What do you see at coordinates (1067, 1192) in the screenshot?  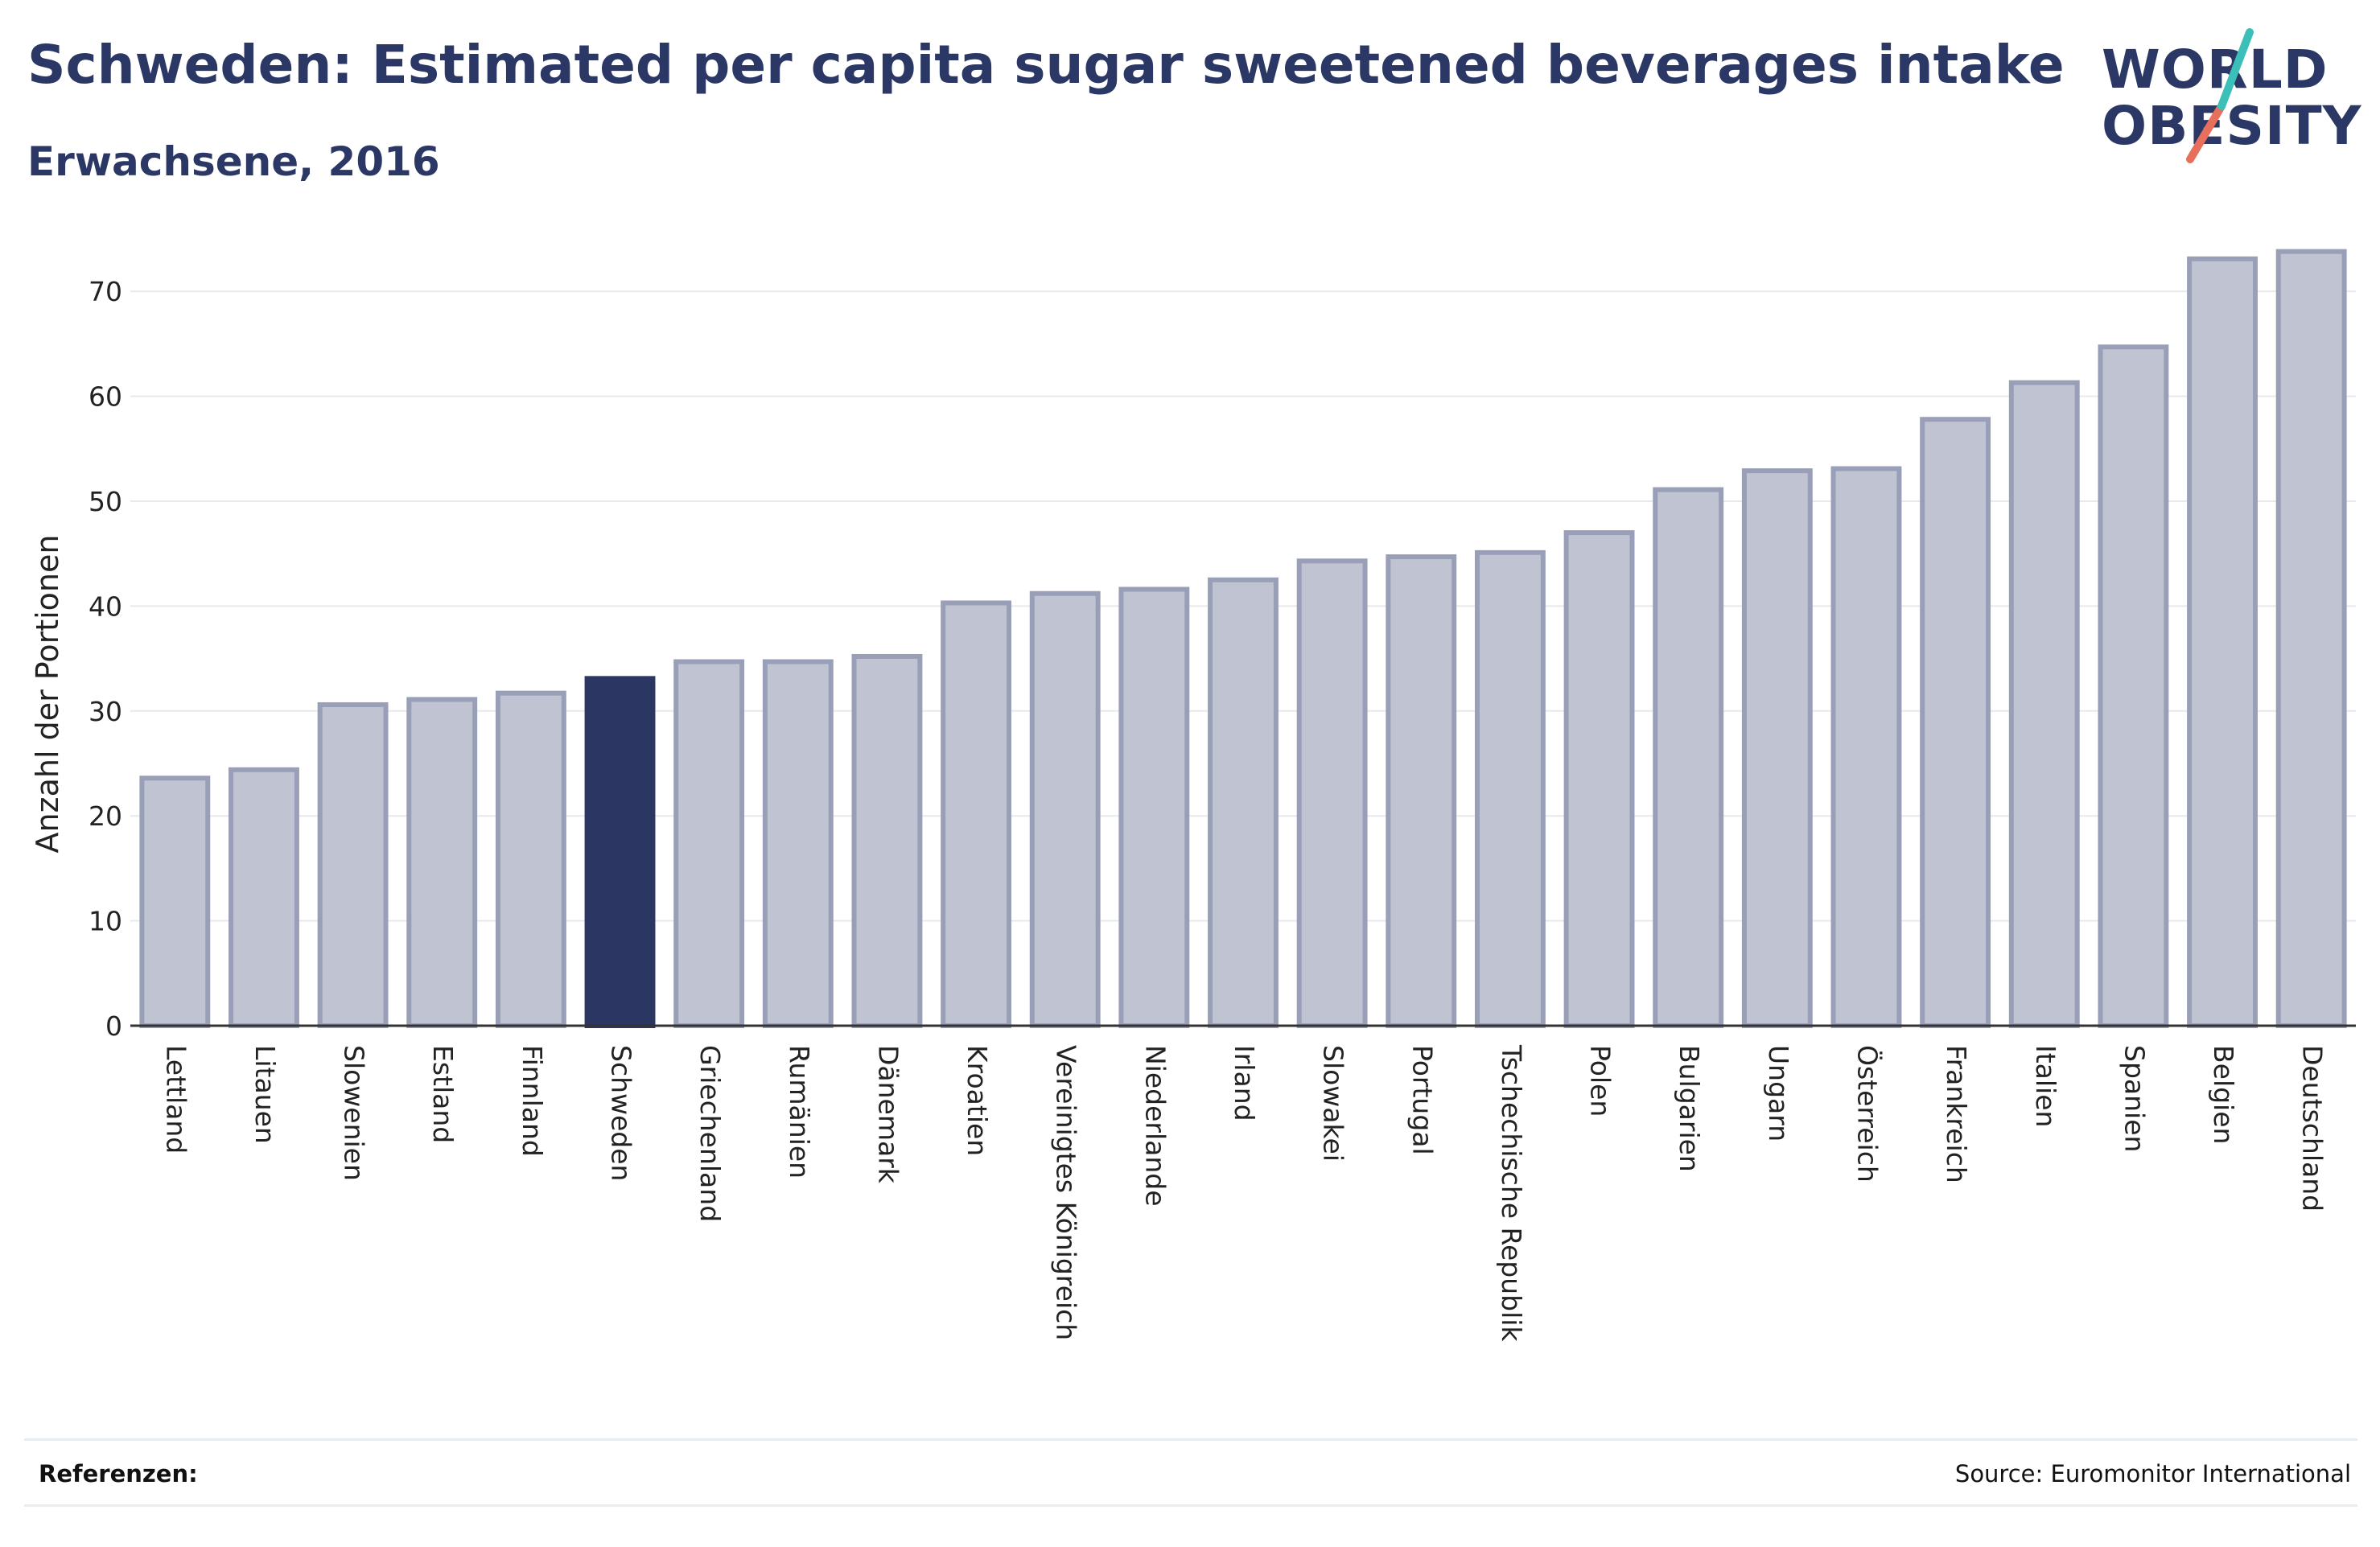 I see `x-tick-label: Vereinigtes Königreich` at bounding box center [1067, 1192].